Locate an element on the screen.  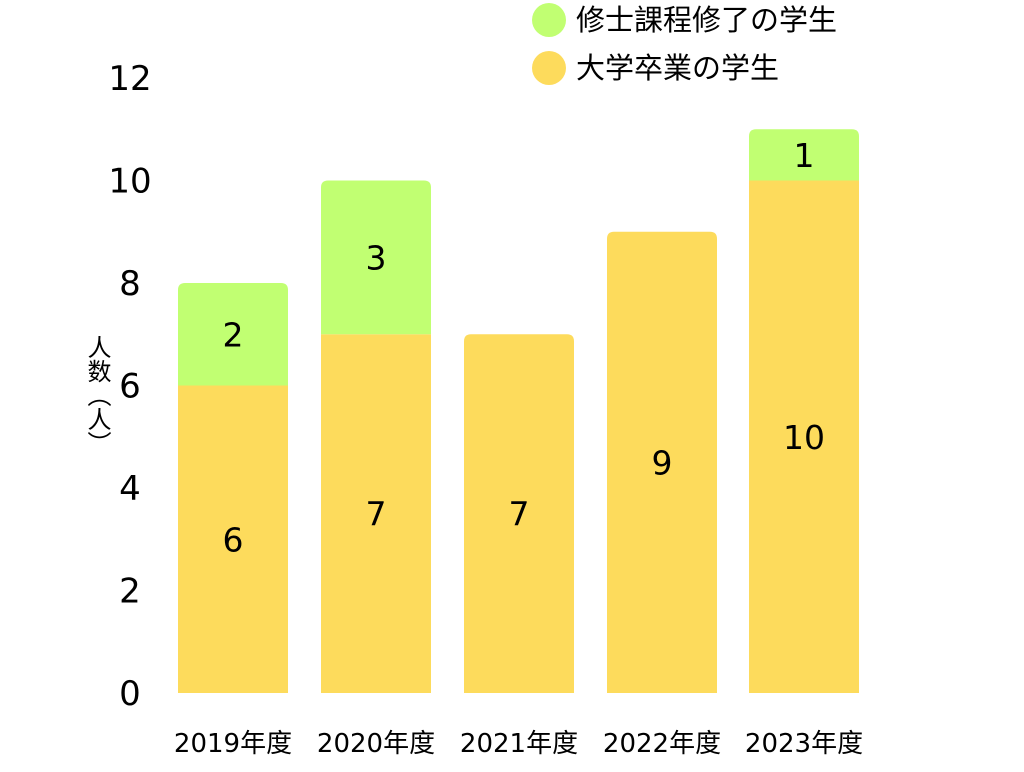
bar-value-label: 6 is located at coordinates (233, 539).